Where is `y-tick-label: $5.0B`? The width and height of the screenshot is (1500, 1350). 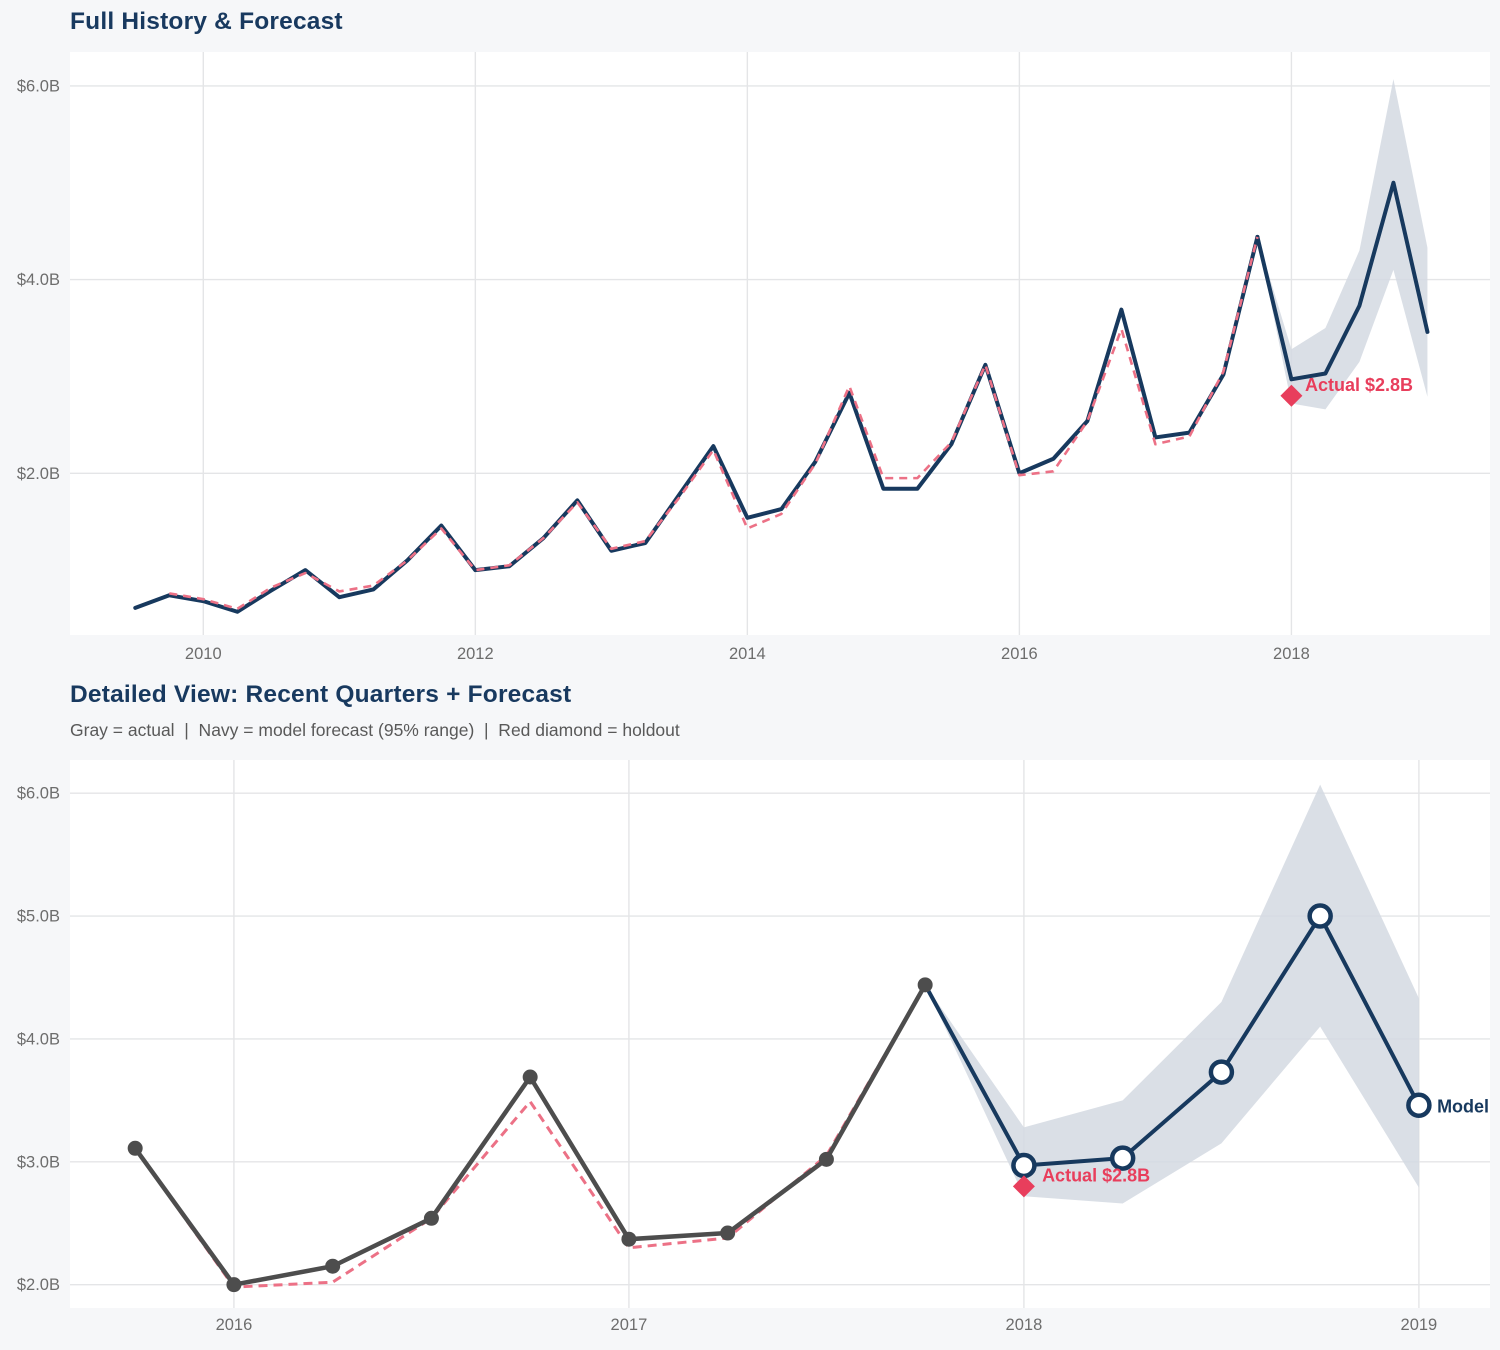
y-tick-label: $5.0B is located at coordinates (38, 917).